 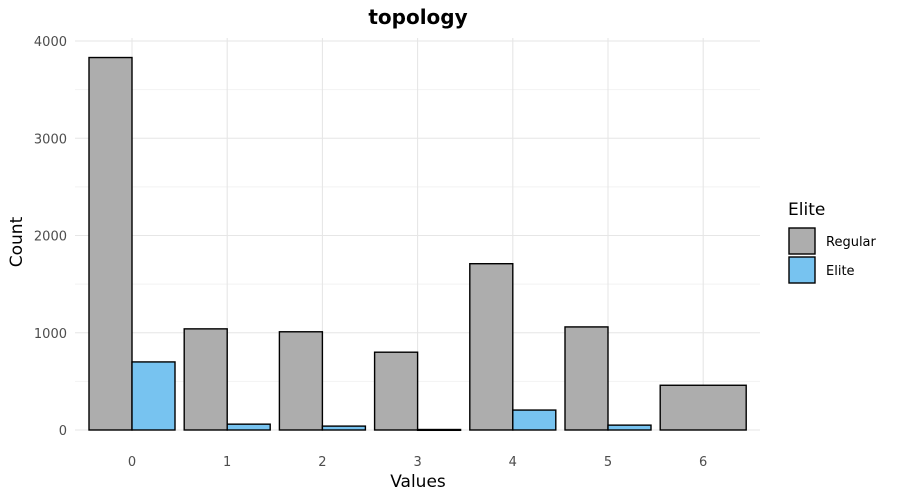 I want to click on y-tick-label: 0, so click(x=63, y=431).